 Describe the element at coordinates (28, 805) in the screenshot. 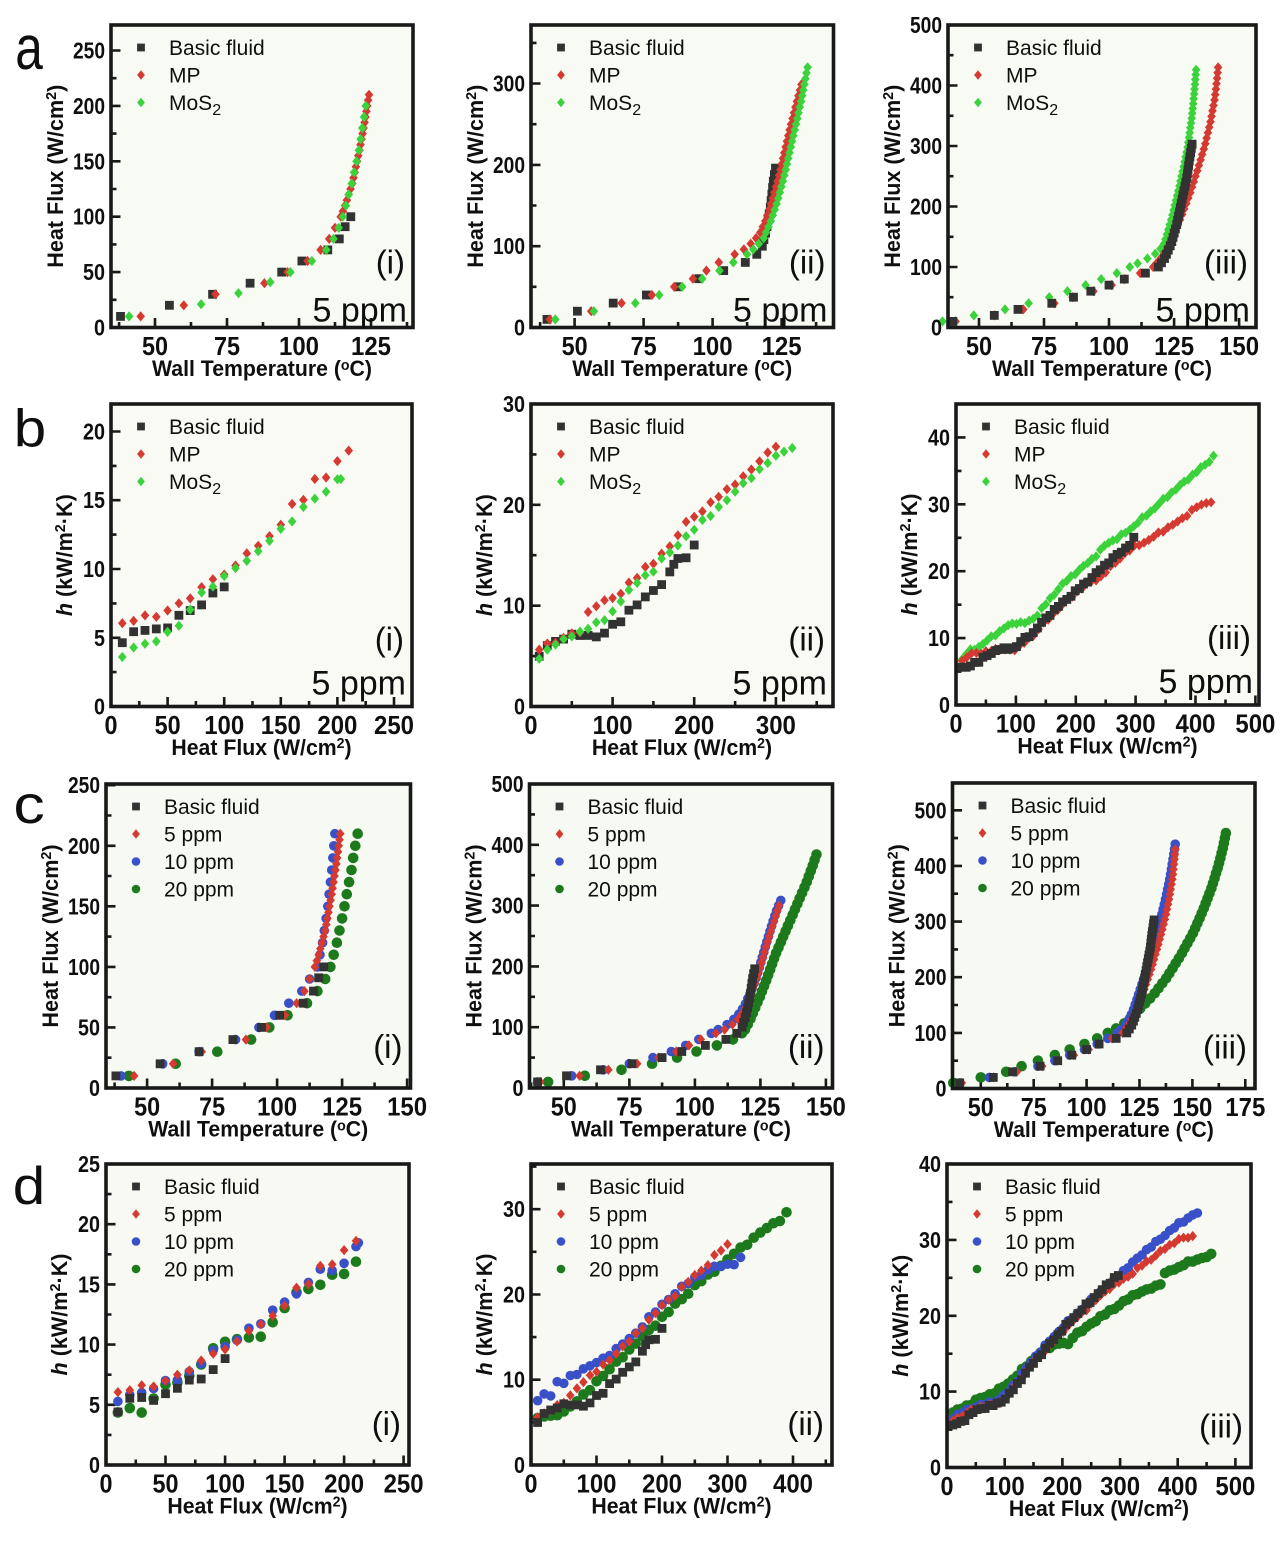

I see `svg-text: c` at that location.